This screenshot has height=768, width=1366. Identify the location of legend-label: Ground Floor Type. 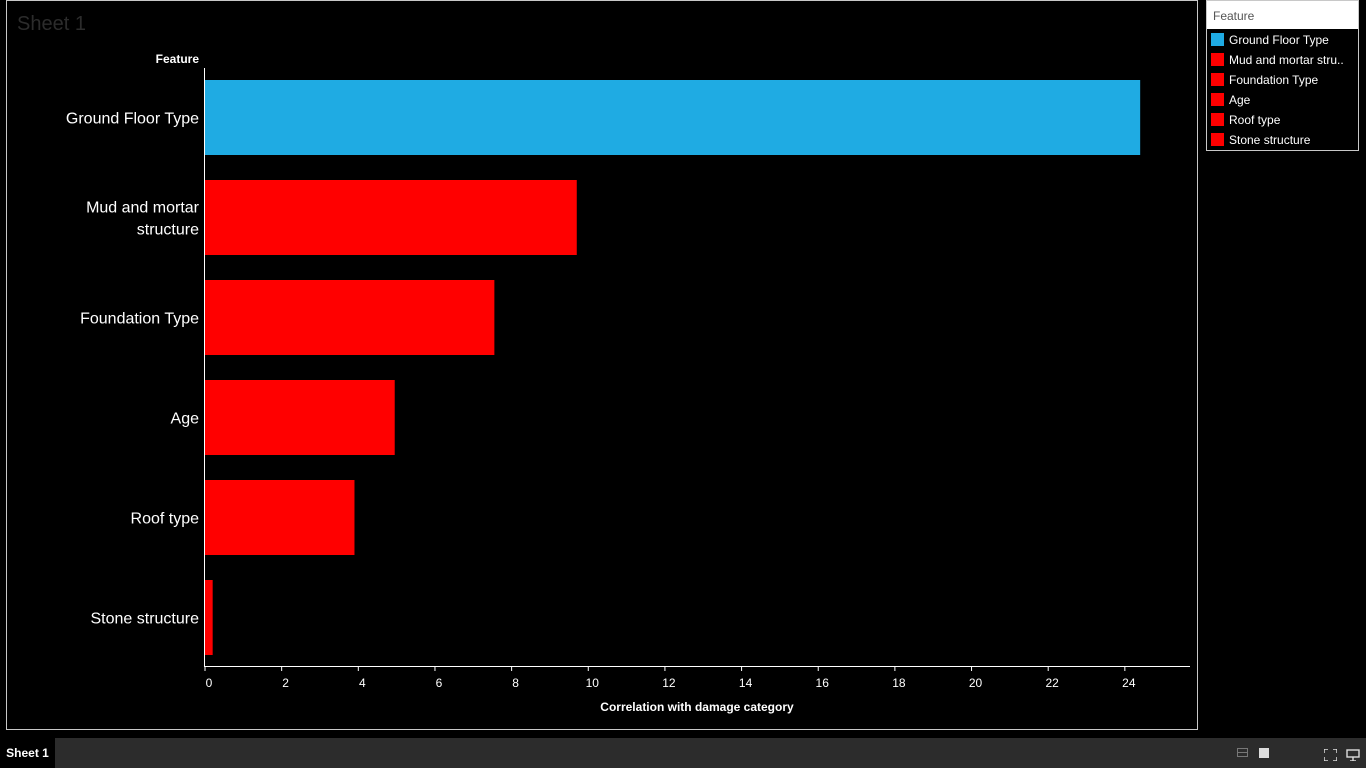
(1279, 40).